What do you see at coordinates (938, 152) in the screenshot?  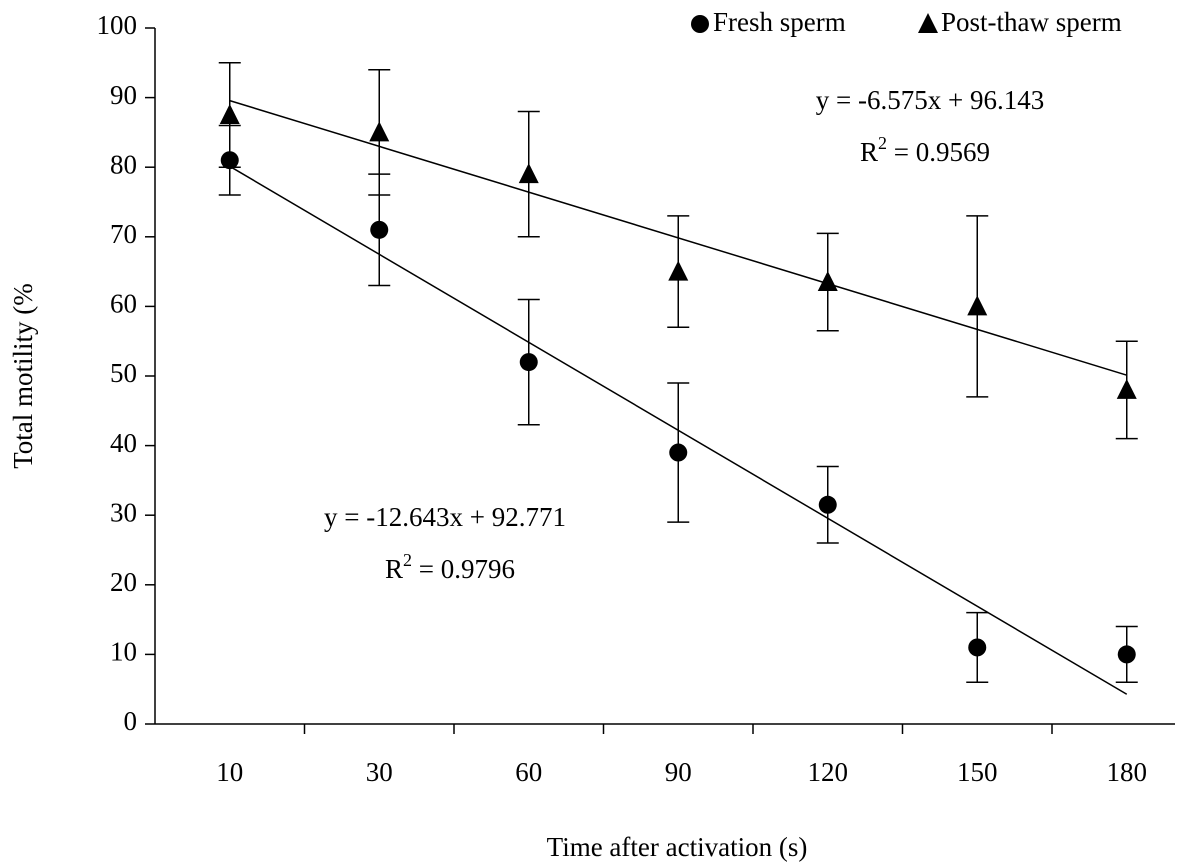 I see `r2-value: = 0.9569` at bounding box center [938, 152].